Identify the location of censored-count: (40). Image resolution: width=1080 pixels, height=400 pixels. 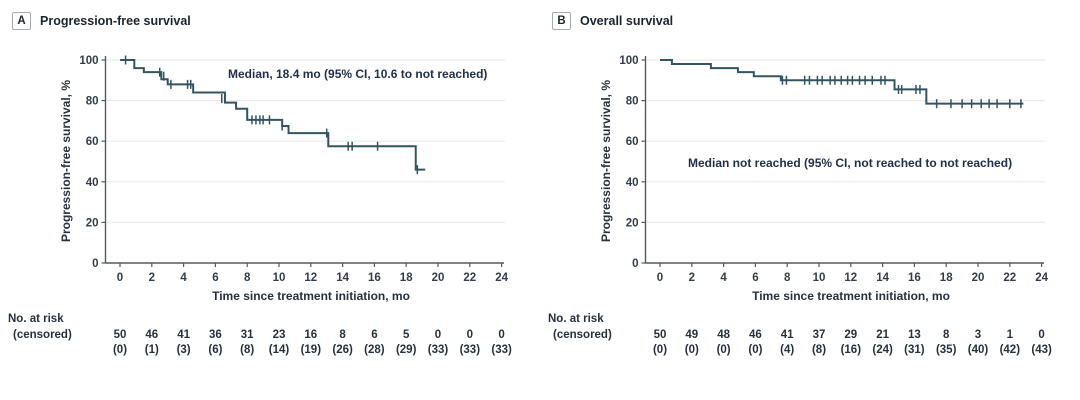
(978, 350).